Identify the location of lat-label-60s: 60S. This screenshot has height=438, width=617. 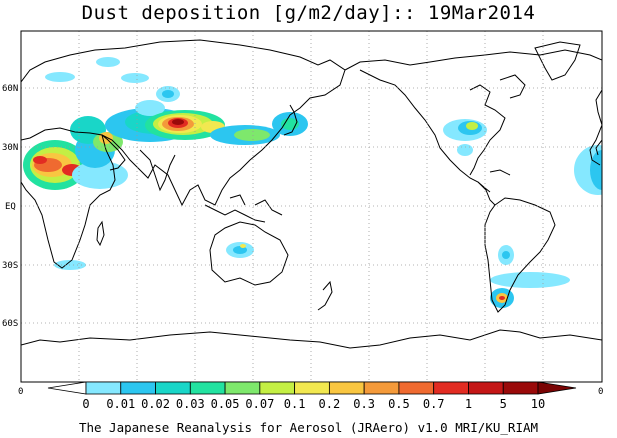
(10, 324).